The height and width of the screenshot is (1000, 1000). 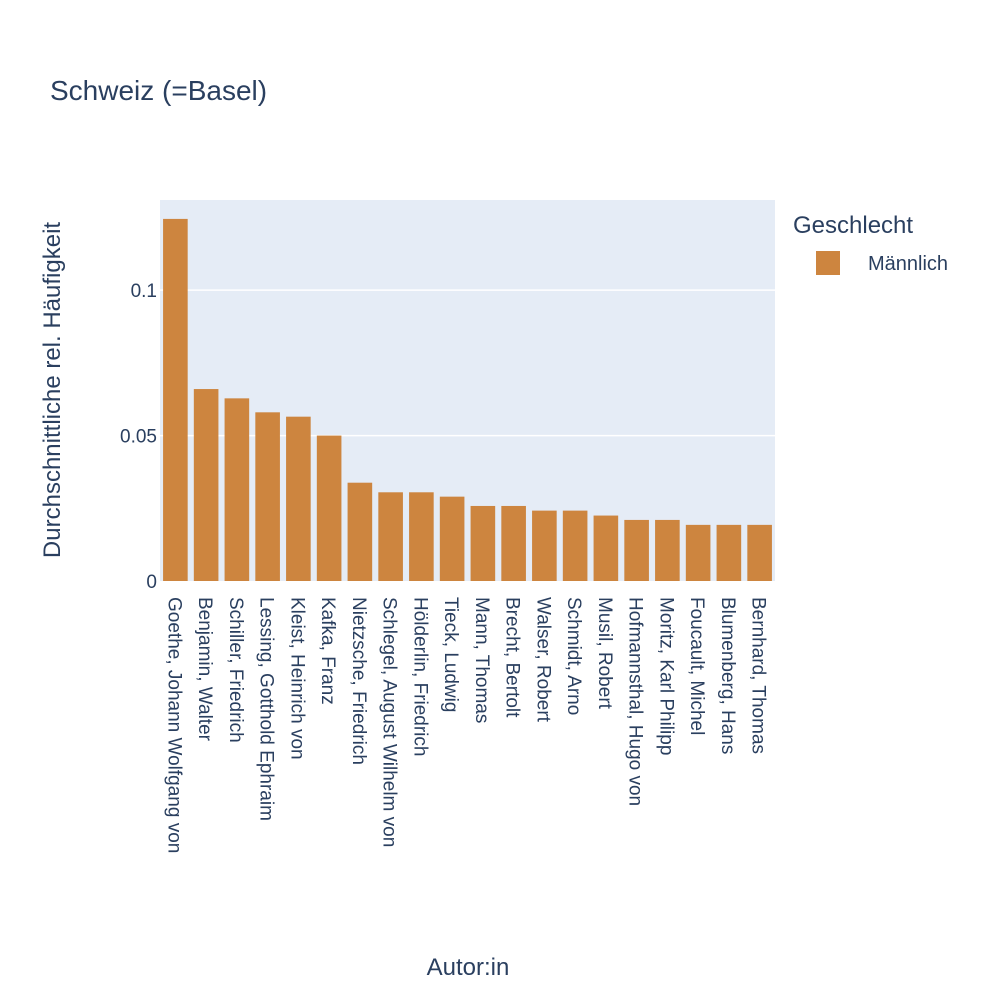 What do you see at coordinates (235, 670) in the screenshot?
I see `x-tick-label: Schiller, Friedrich` at bounding box center [235, 670].